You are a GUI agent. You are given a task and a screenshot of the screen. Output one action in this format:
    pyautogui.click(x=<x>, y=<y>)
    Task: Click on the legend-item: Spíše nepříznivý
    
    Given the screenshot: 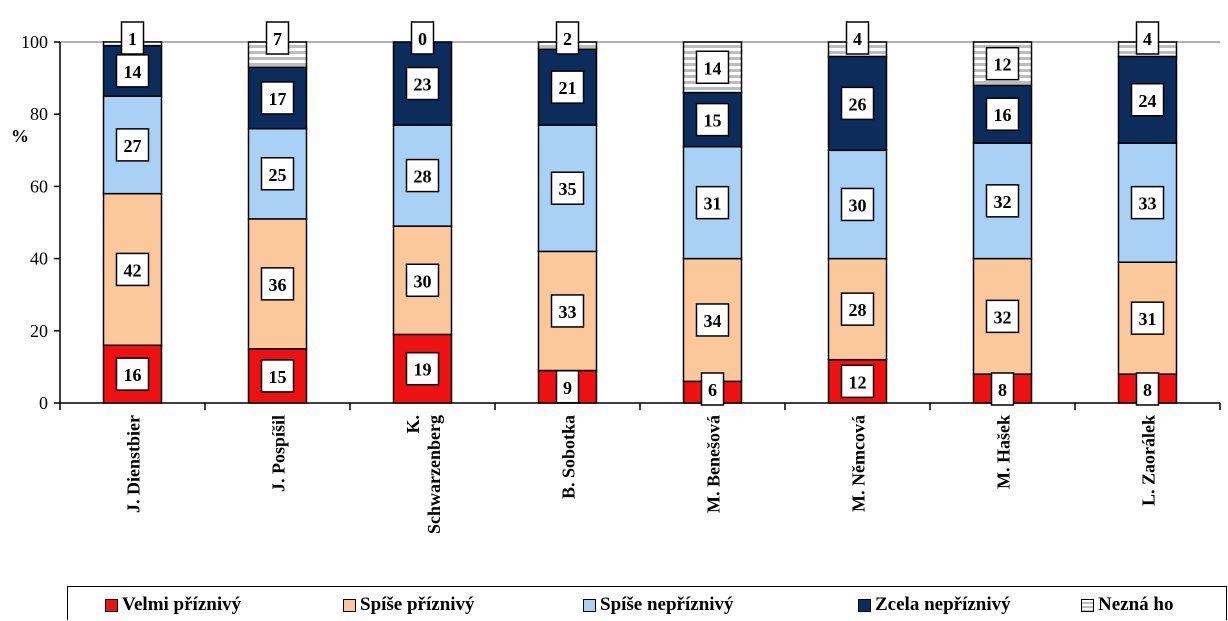 What is the action you would take?
    pyautogui.click(x=658, y=605)
    